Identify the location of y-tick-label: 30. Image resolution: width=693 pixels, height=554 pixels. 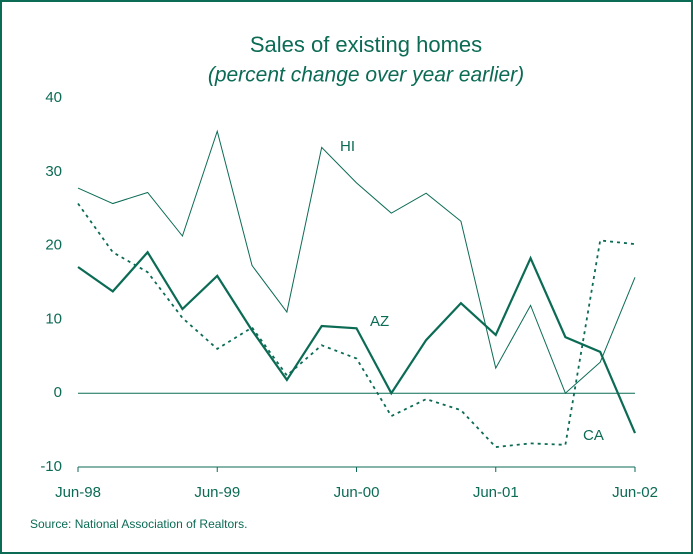
(53, 171).